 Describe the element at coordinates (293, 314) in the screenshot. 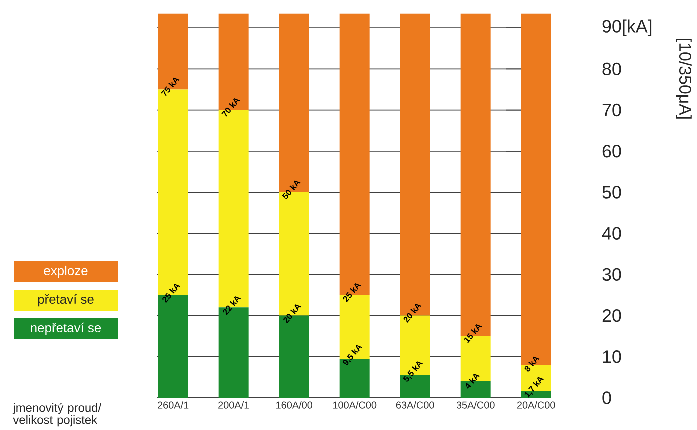

I see `data-label: 20 kA` at that location.